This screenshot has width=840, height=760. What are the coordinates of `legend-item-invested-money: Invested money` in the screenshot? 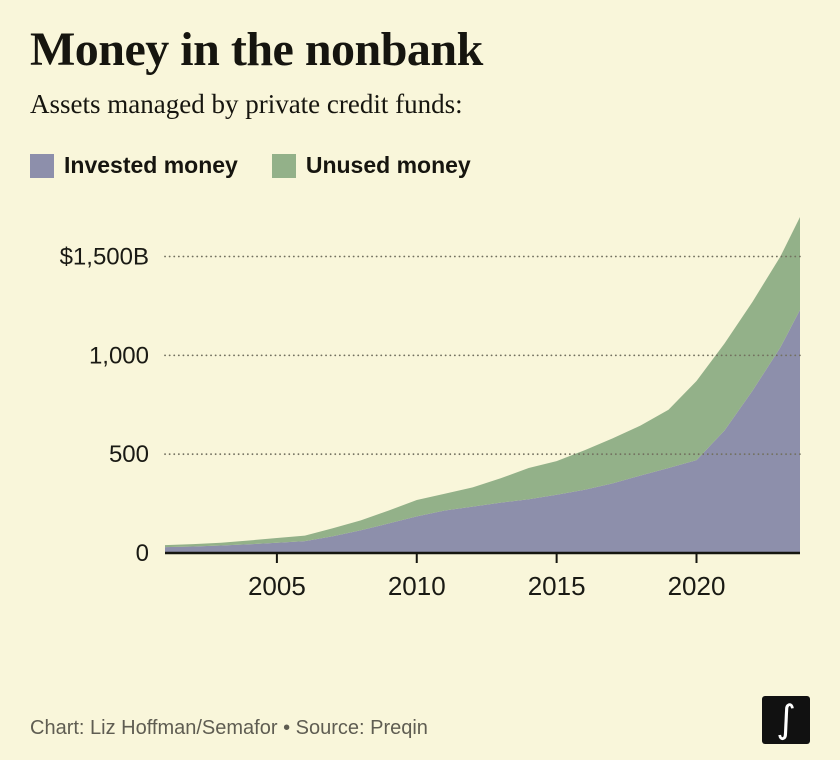 It's located at (134, 165).